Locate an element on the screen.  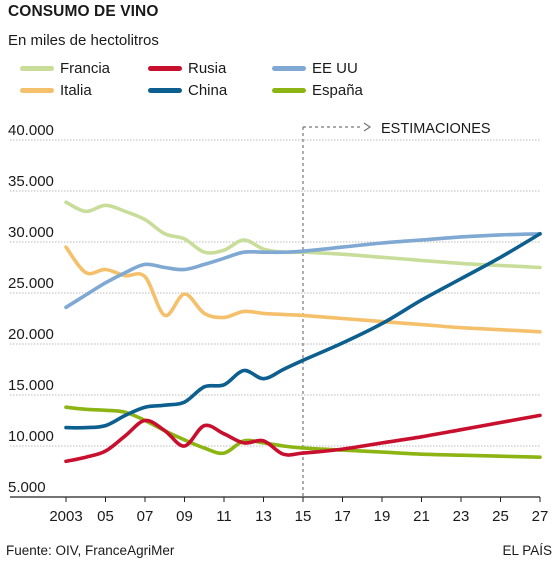
source-note: Fuente: OIV, FranceAgriMer is located at coordinates (90, 550).